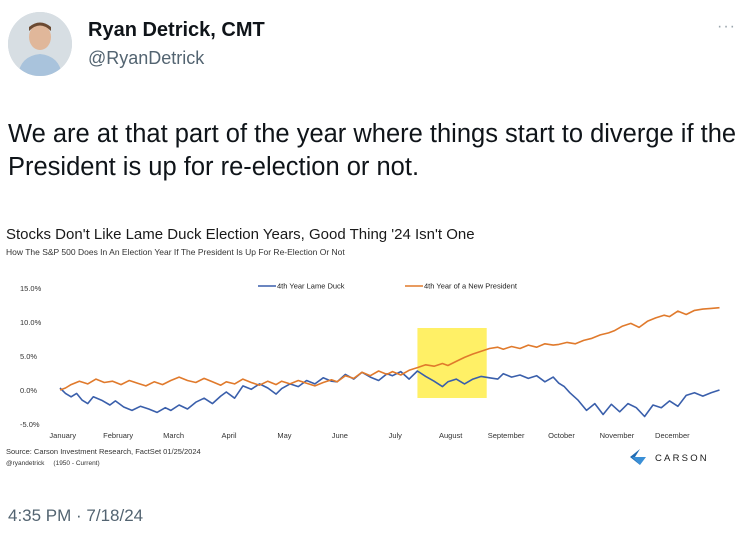 This screenshot has width=750, height=536. I want to click on x-tick-label: November, so click(617, 435).